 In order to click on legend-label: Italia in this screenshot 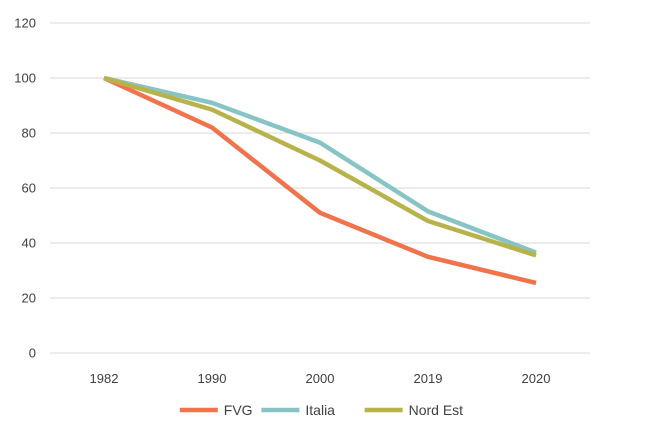, I will do `click(320, 410)`.